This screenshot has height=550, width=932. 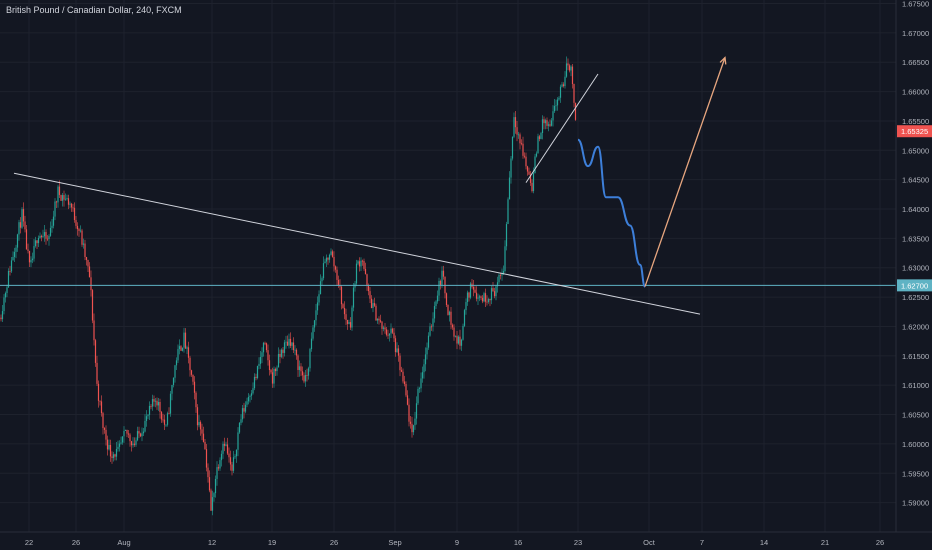 What do you see at coordinates (915, 503) in the screenshot?
I see `y-tick-label: 1.59000` at bounding box center [915, 503].